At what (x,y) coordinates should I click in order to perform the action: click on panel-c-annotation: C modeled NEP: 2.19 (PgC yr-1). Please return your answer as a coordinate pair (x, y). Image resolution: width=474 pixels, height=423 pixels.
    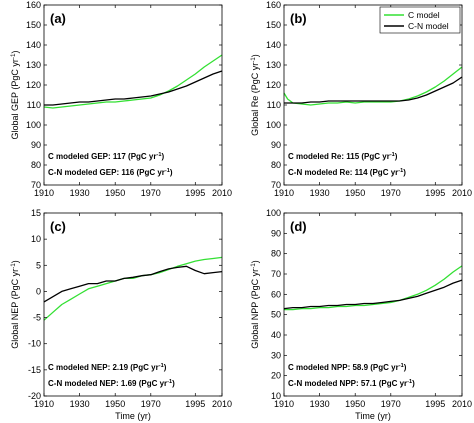
    Looking at the image, I should click on (107, 367).